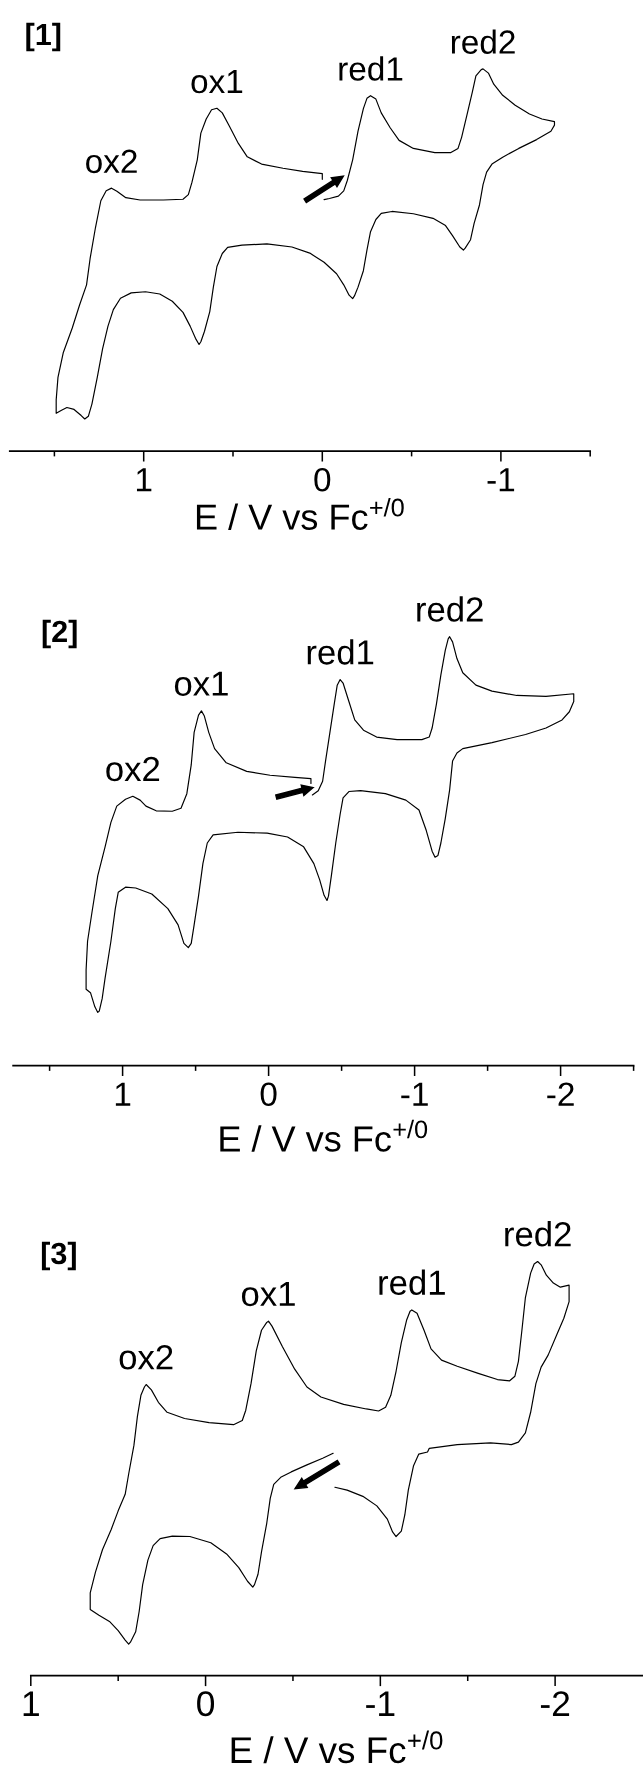 This screenshot has height=1771, width=643. I want to click on chart-title: [1], so click(43, 37).